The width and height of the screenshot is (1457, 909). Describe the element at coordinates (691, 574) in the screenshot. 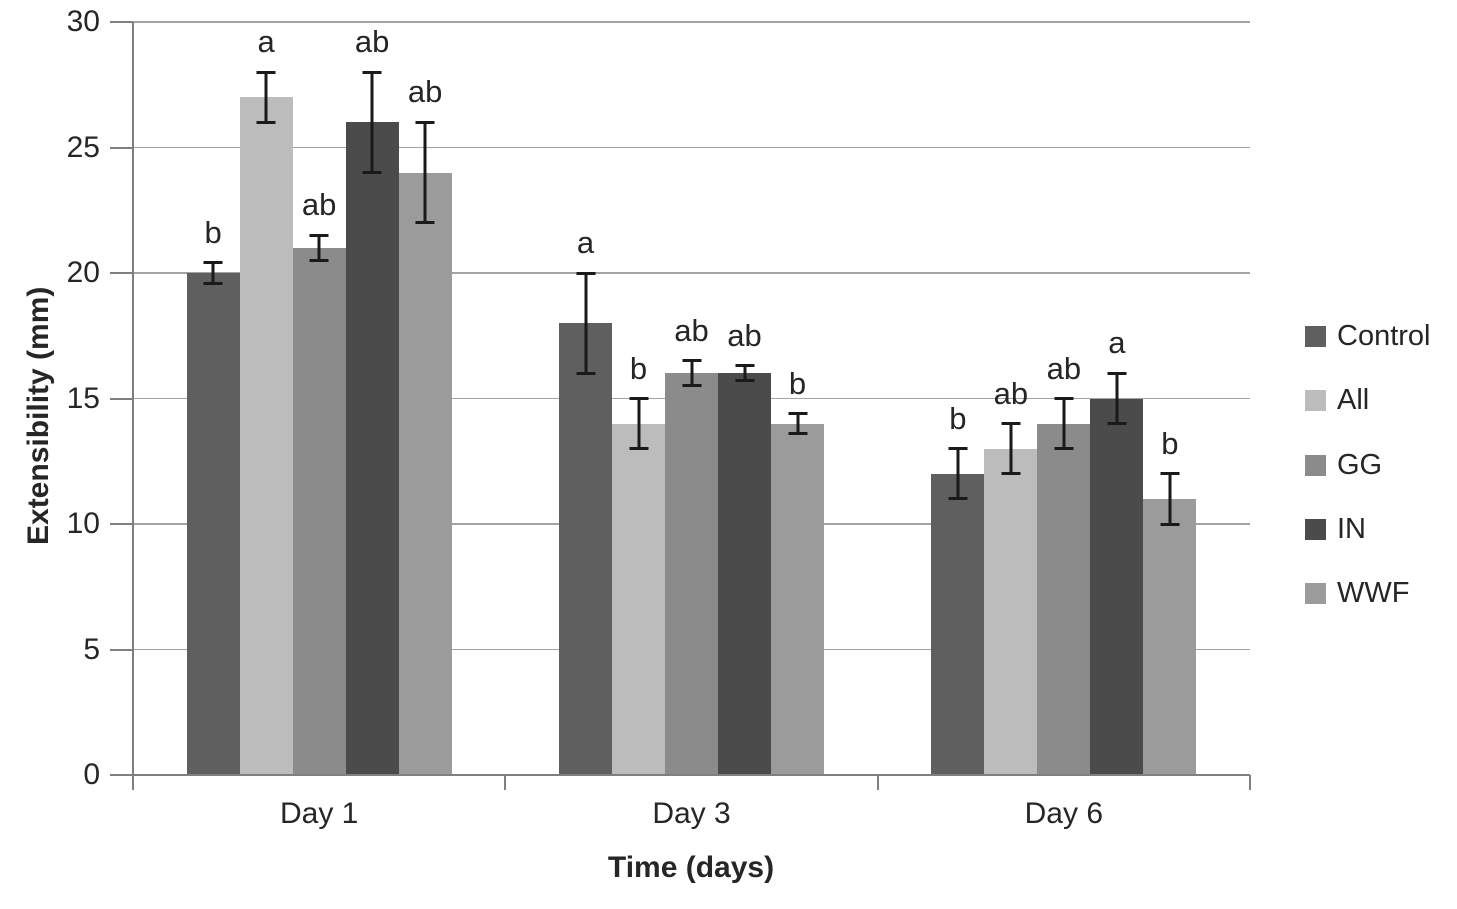

I see `bar-gg-day3` at that location.